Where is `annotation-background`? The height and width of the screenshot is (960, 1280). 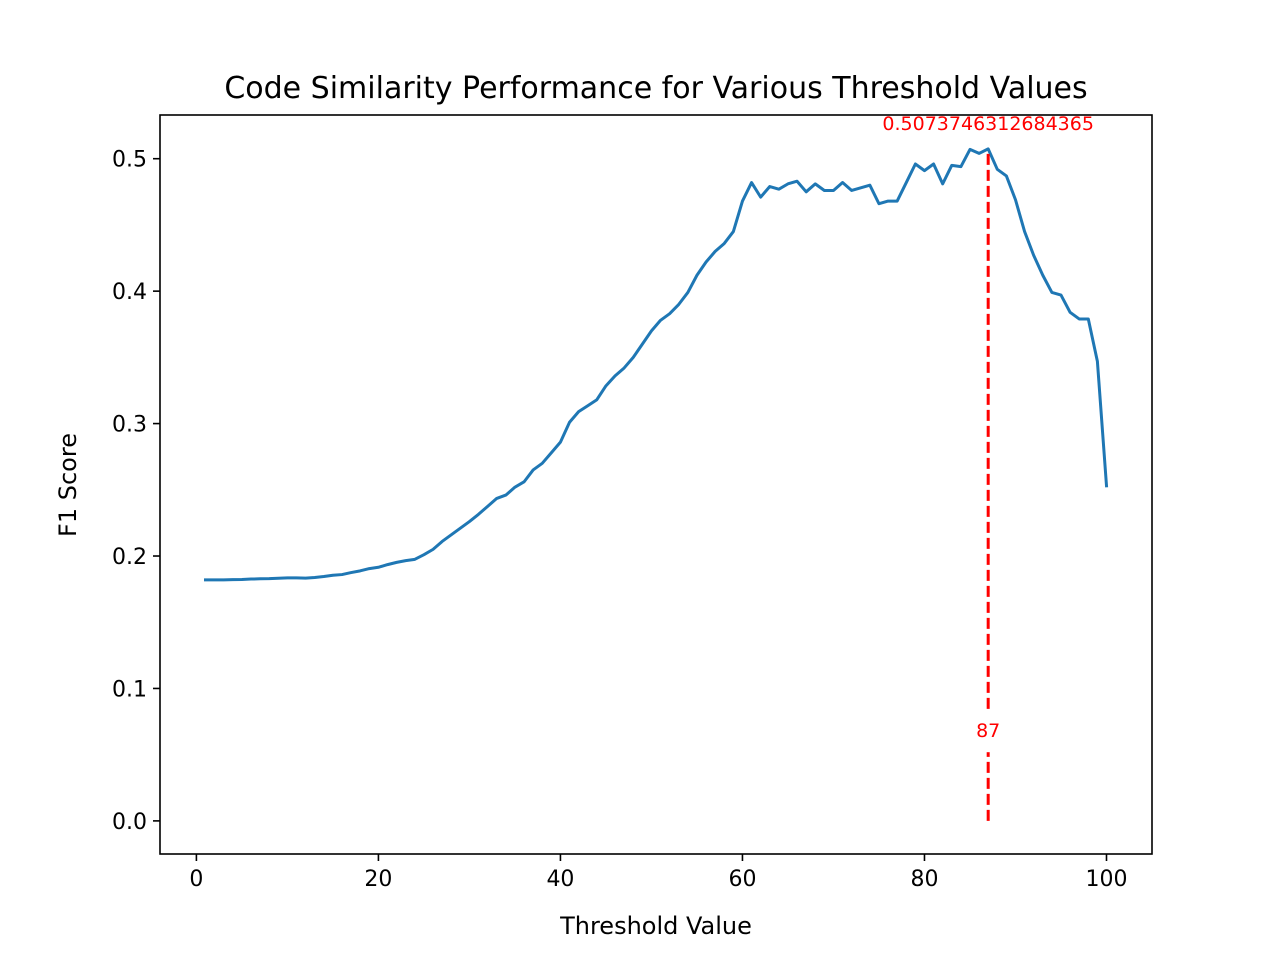
annotation-background is located at coordinates (988, 731).